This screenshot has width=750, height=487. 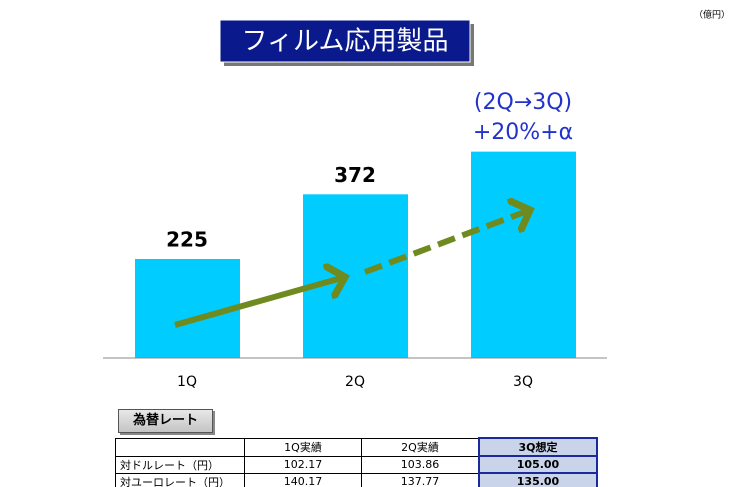 I want to click on x-tick-label: 1Q, so click(x=187, y=382).